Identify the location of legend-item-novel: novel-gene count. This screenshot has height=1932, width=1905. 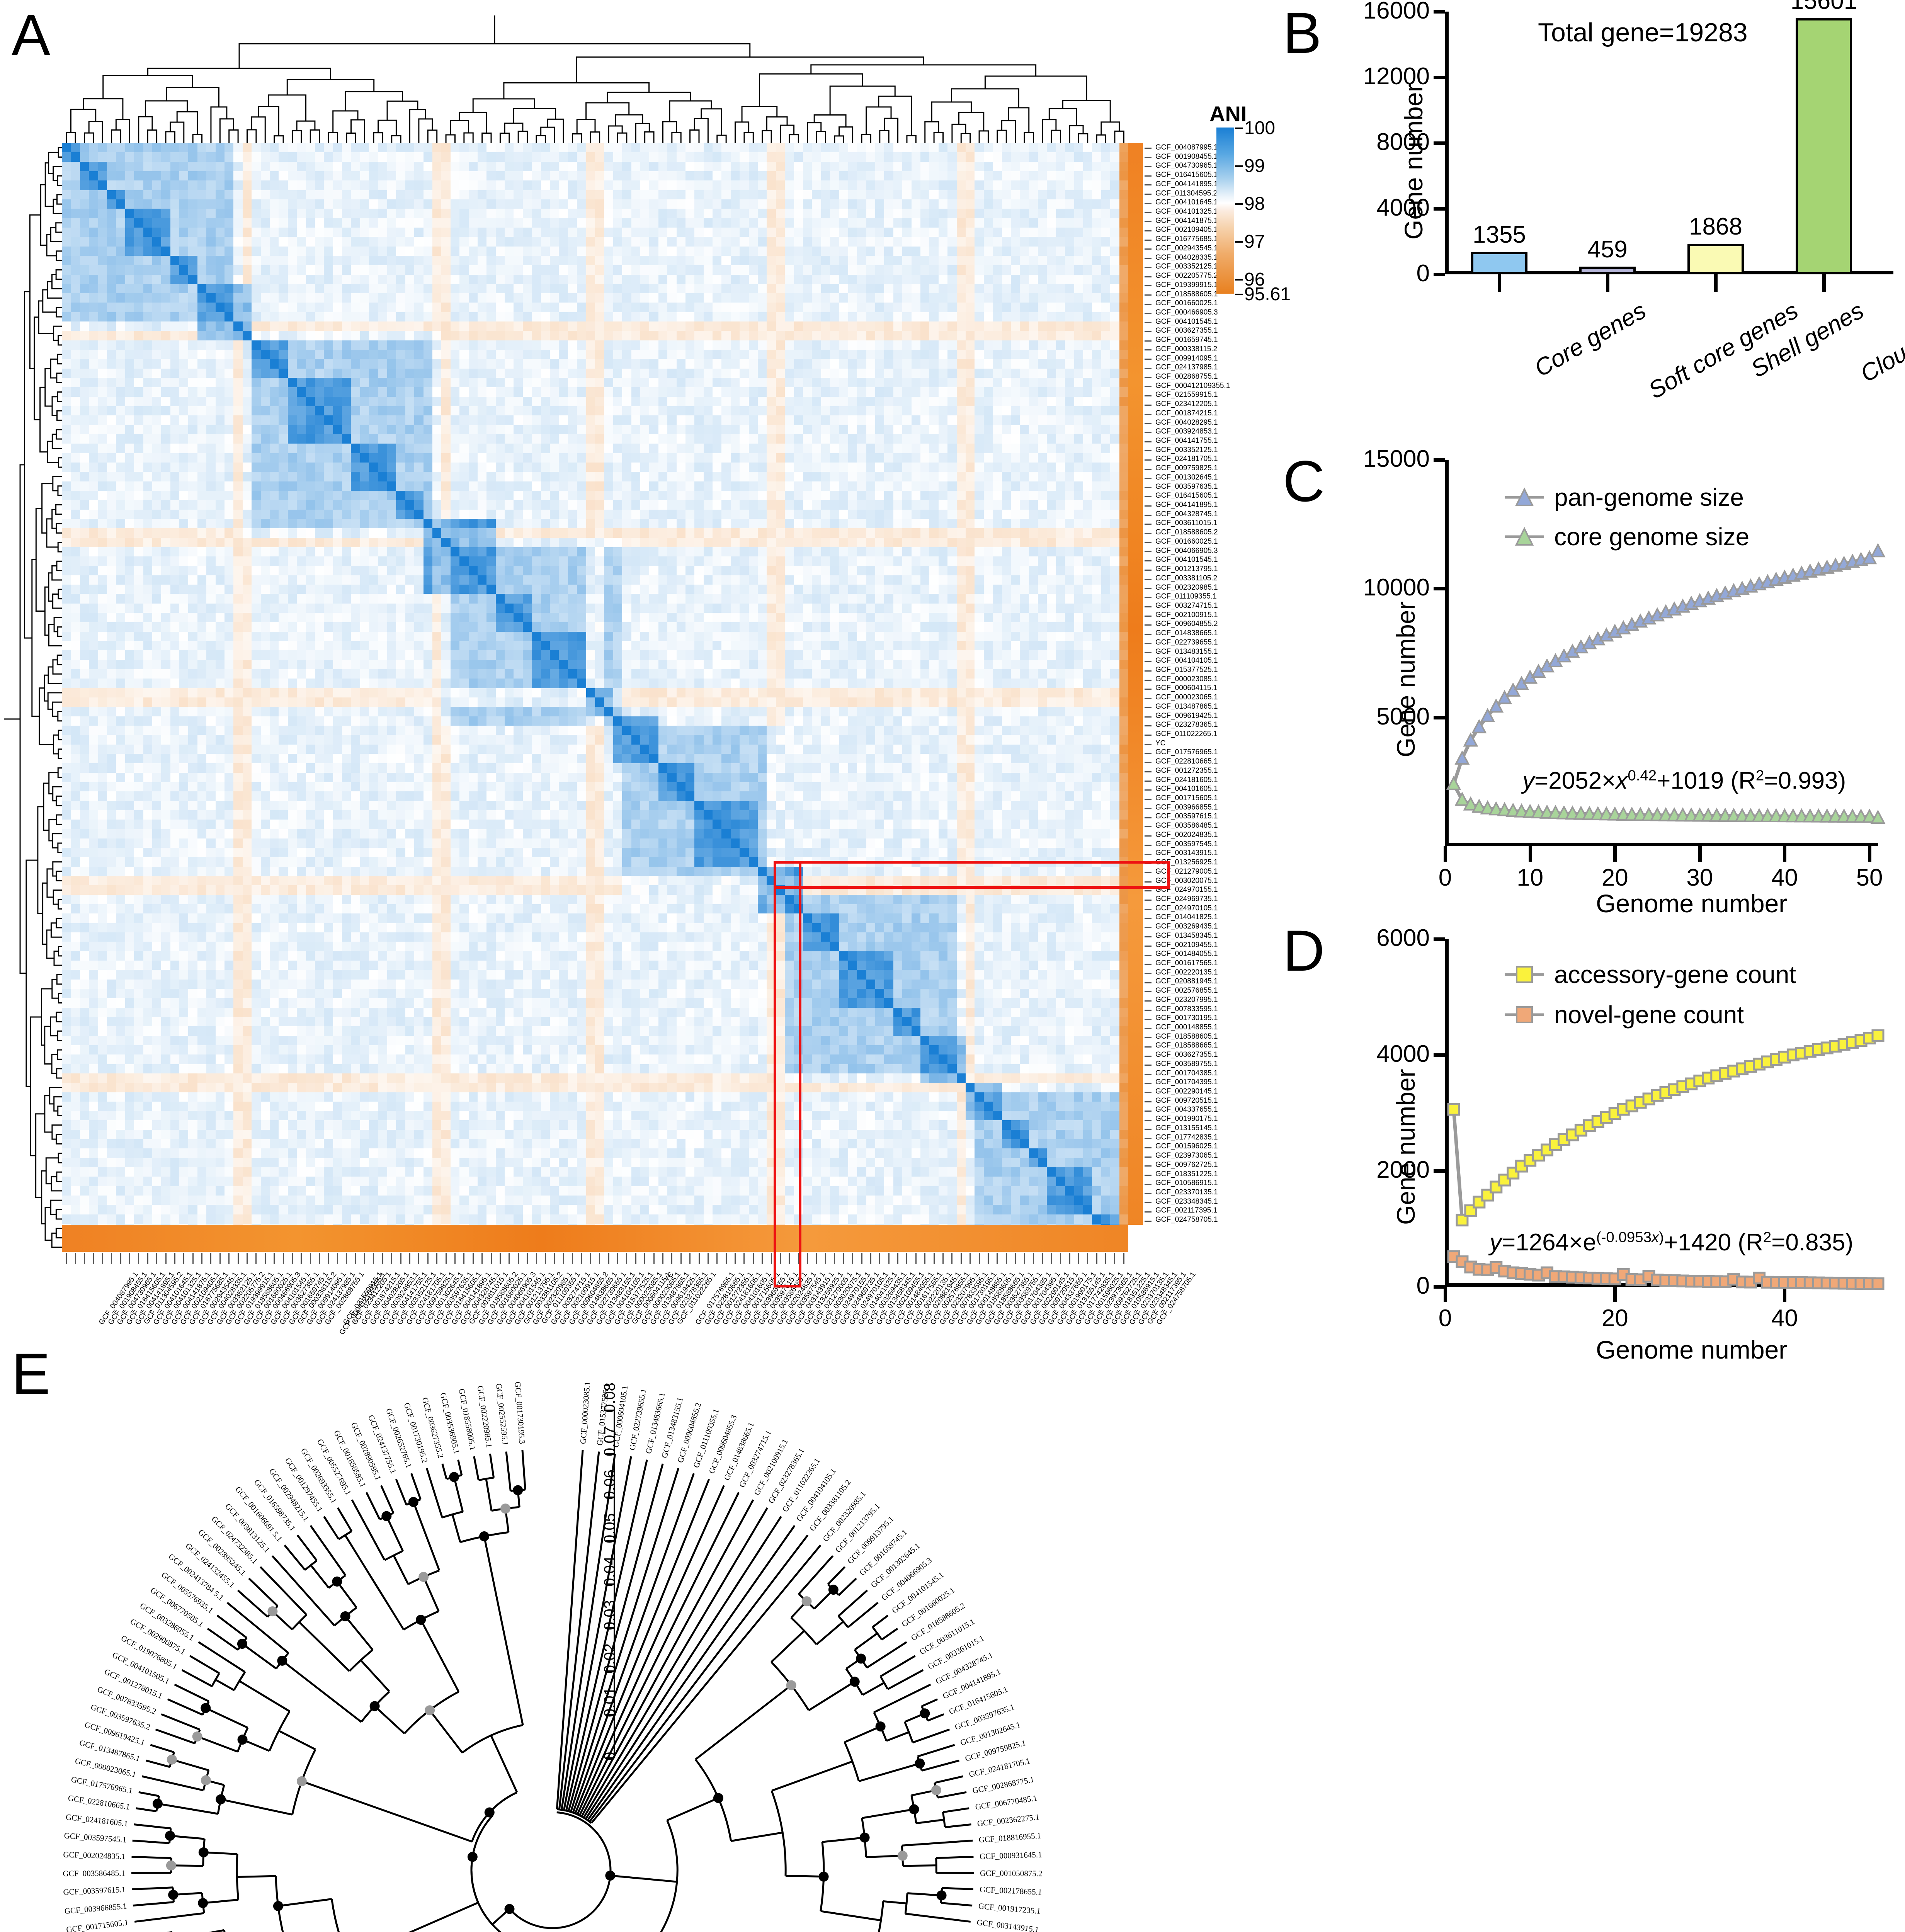
(1649, 1014).